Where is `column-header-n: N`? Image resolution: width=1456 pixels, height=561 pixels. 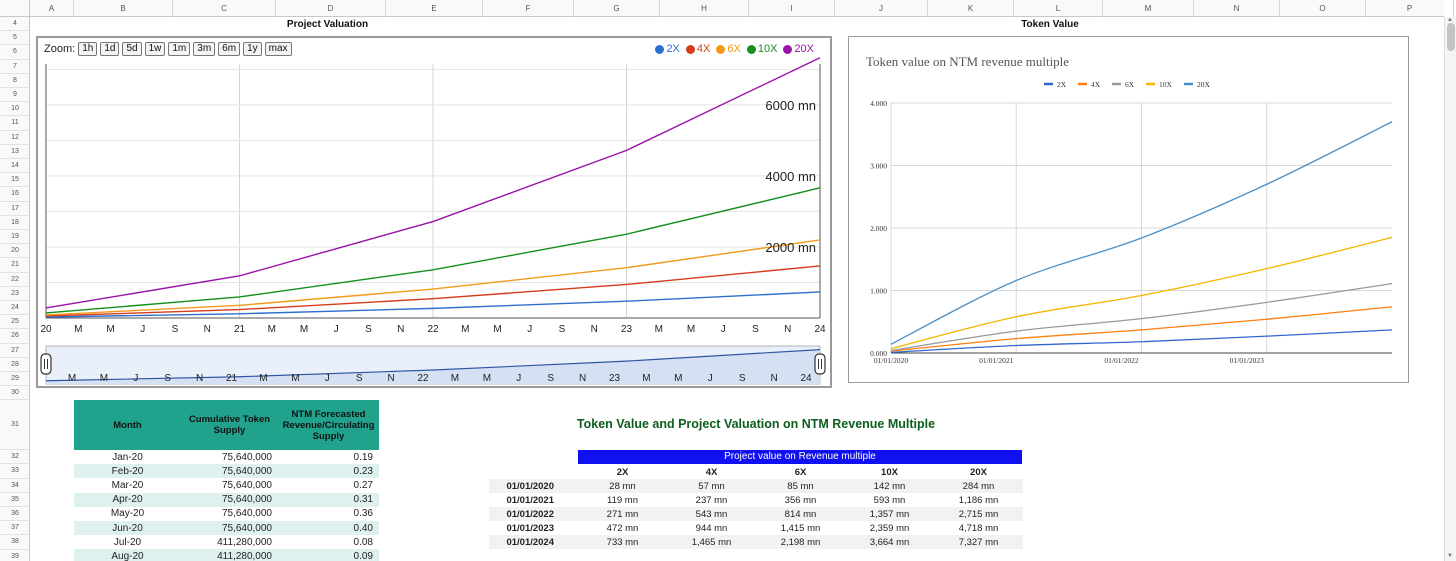 column-header-n: N is located at coordinates (1237, 8).